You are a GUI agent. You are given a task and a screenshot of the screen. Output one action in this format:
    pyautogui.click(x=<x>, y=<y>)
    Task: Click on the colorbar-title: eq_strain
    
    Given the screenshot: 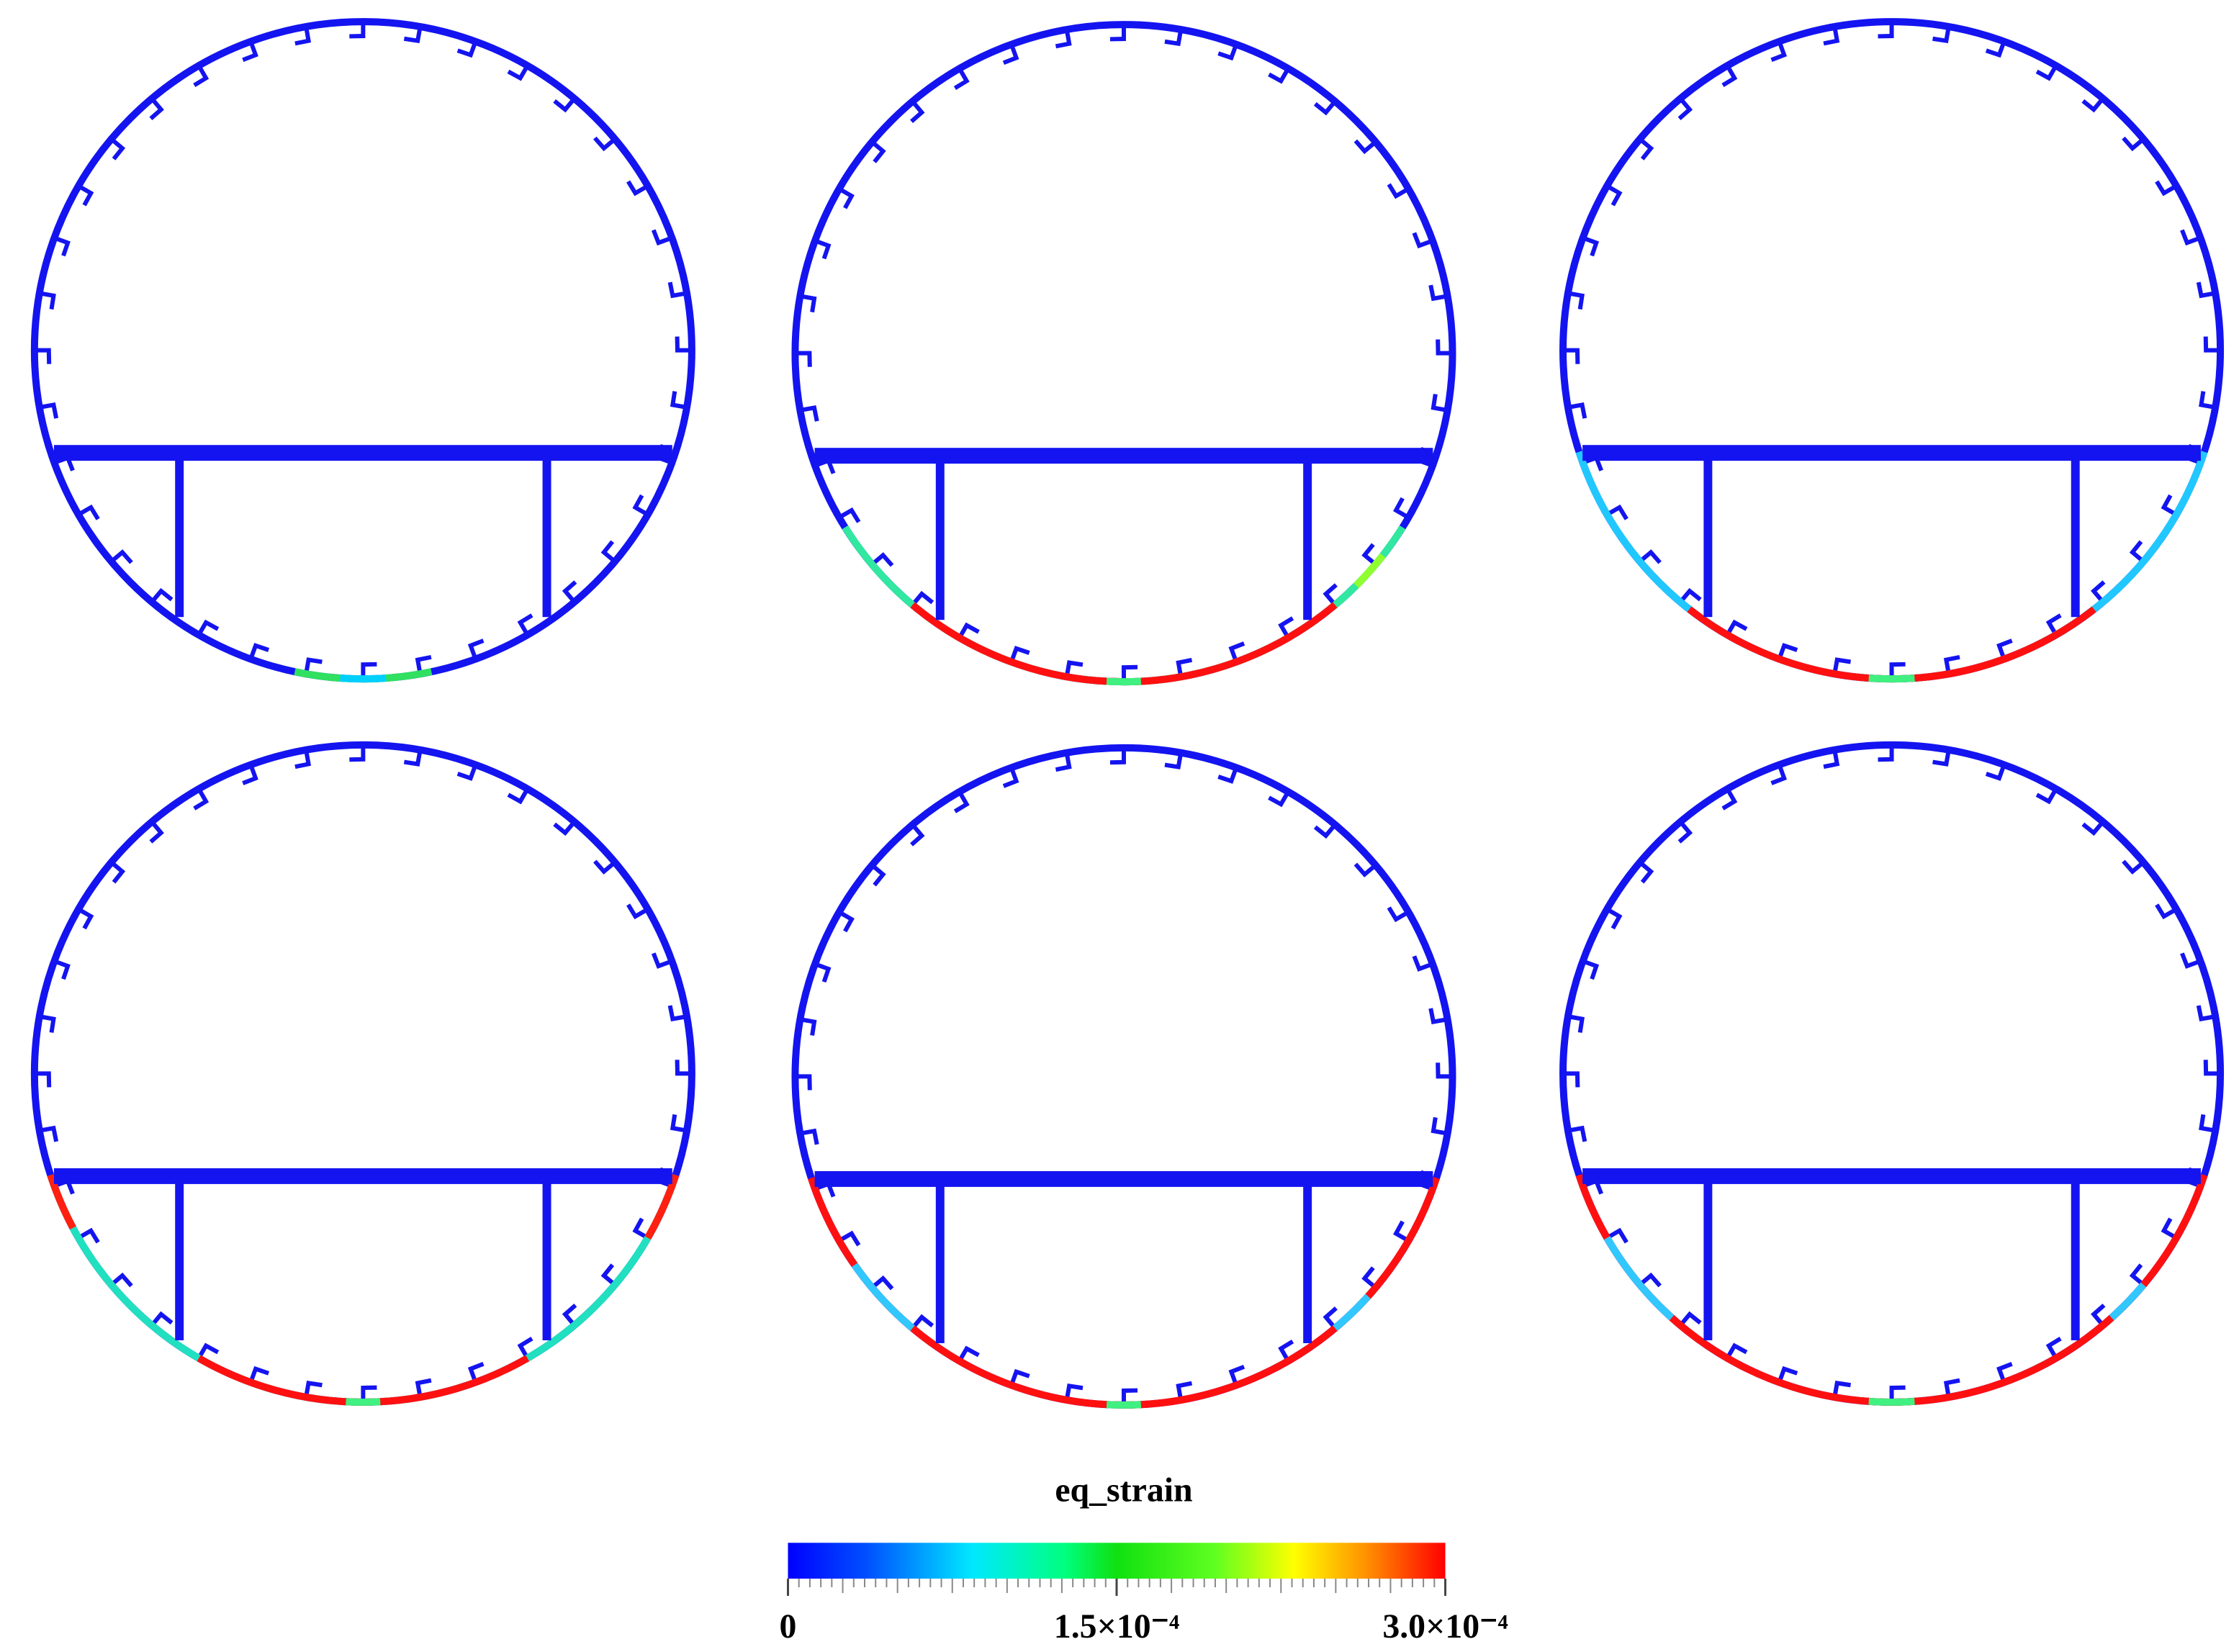 What is the action you would take?
    pyautogui.click(x=1123, y=1490)
    